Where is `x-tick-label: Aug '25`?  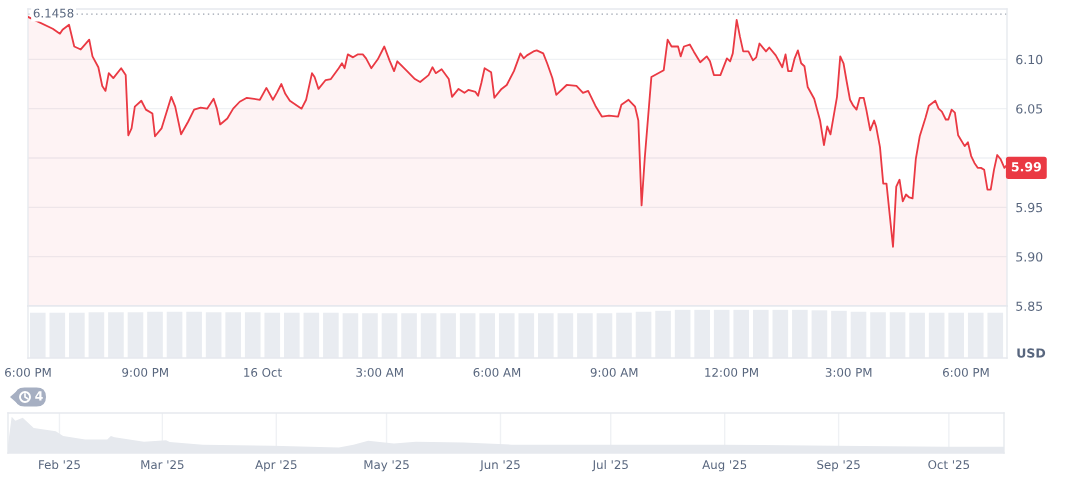 x-tick-label: Aug '25 is located at coordinates (724, 466).